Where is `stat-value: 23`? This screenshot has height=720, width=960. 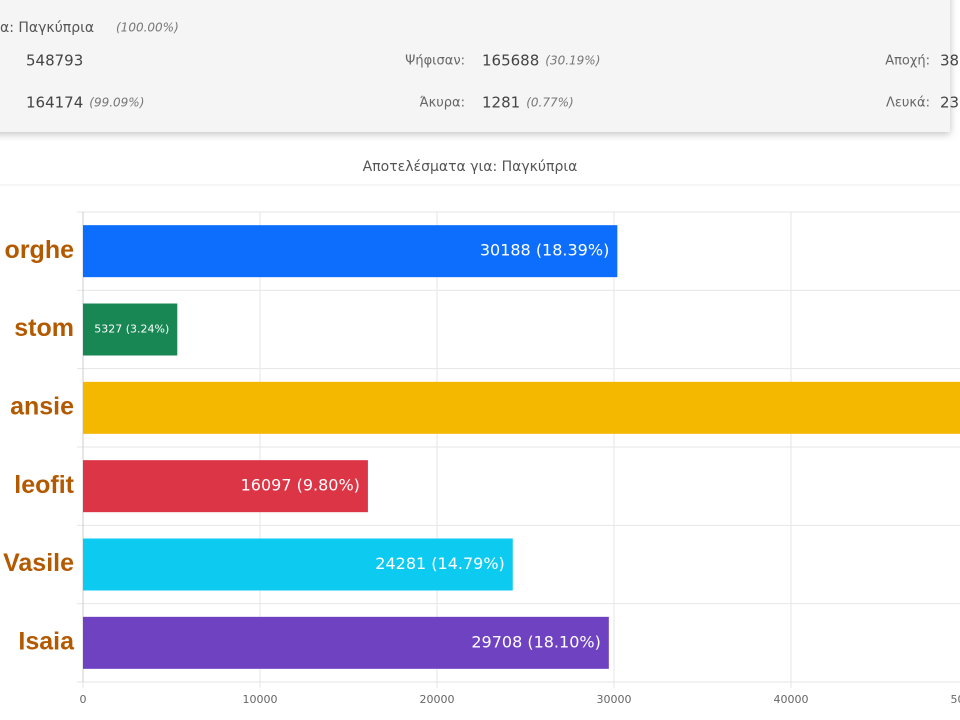
stat-value: 23 is located at coordinates (949, 103).